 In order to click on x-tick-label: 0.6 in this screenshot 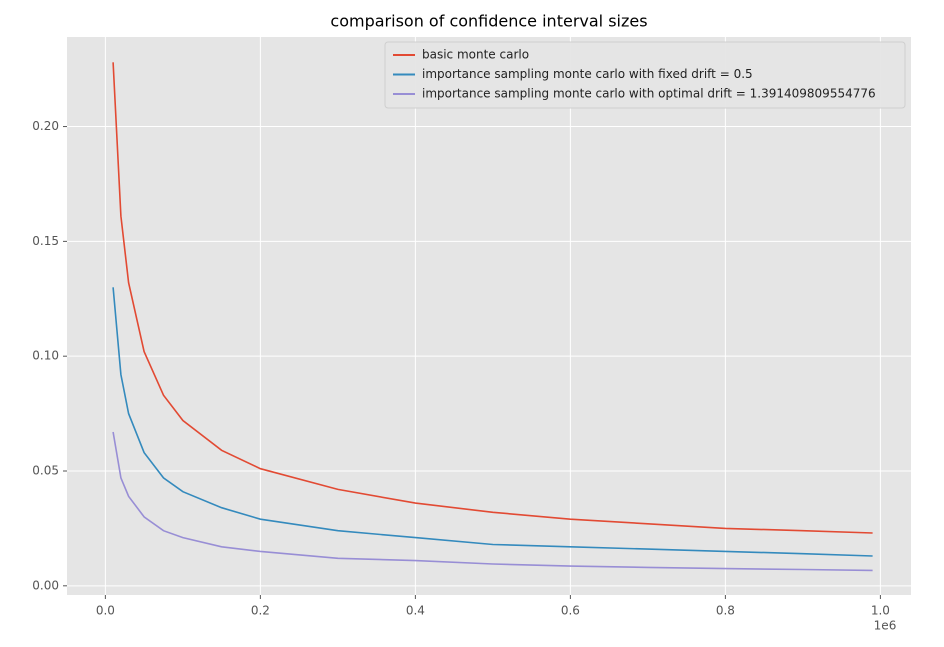, I will do `click(570, 611)`.